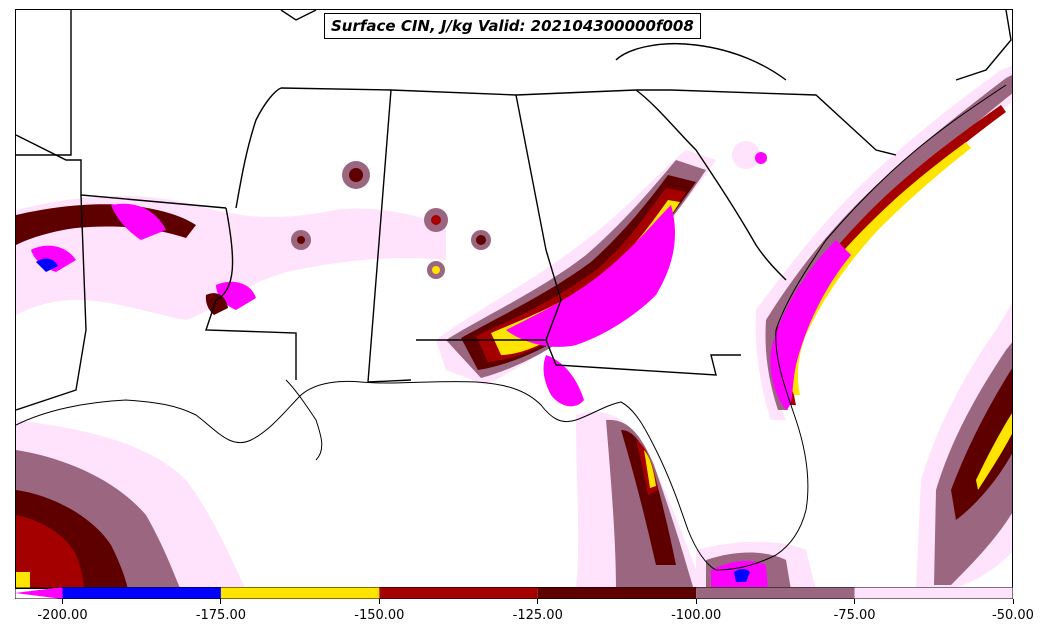 The width and height of the screenshot is (1044, 633). I want to click on keys-cin-blue, so click(742, 575).